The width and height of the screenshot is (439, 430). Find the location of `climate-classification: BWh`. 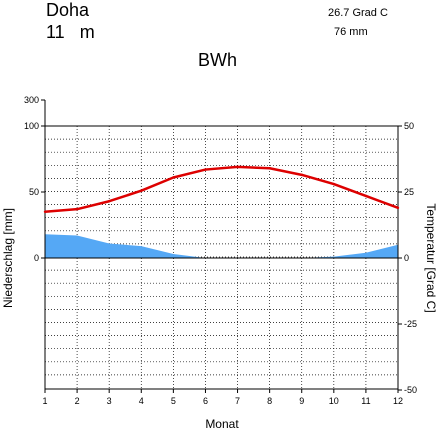

climate-classification: BWh is located at coordinates (218, 60).